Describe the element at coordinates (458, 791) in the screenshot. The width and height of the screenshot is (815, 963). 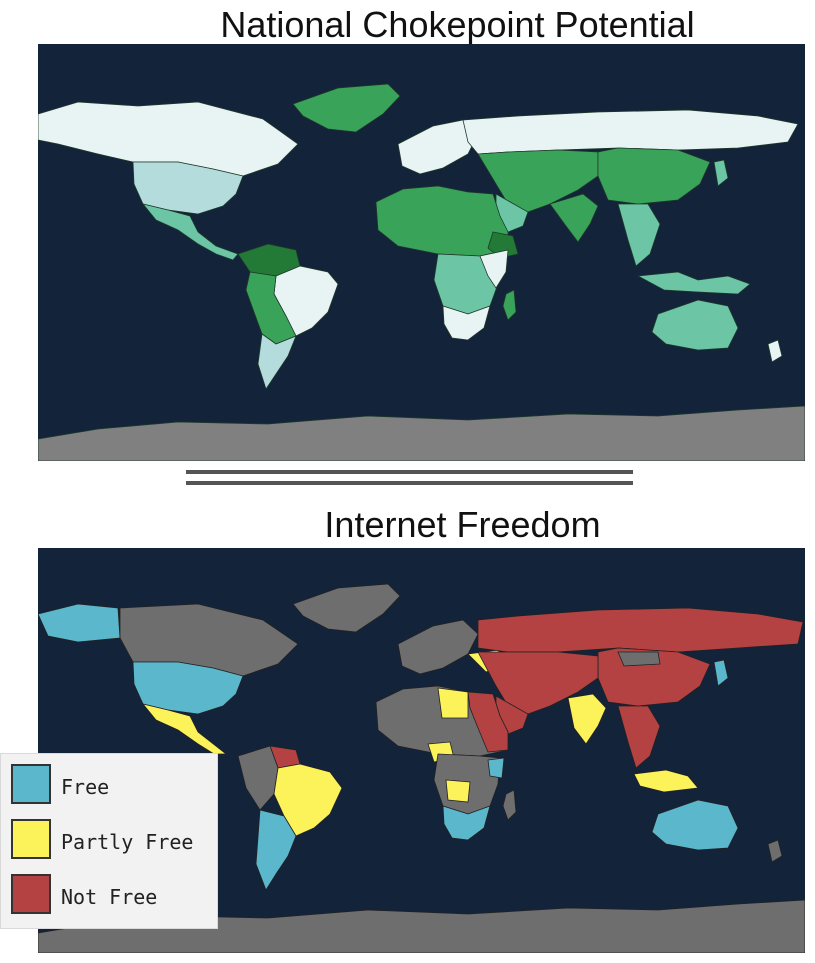
I see `angola` at that location.